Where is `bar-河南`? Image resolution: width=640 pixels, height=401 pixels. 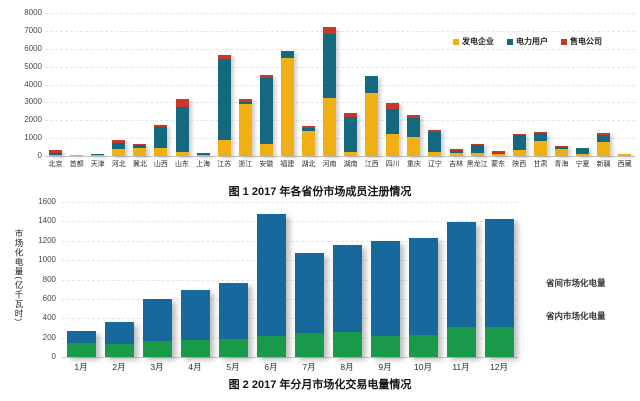
bar-河南 is located at coordinates (330, 91).